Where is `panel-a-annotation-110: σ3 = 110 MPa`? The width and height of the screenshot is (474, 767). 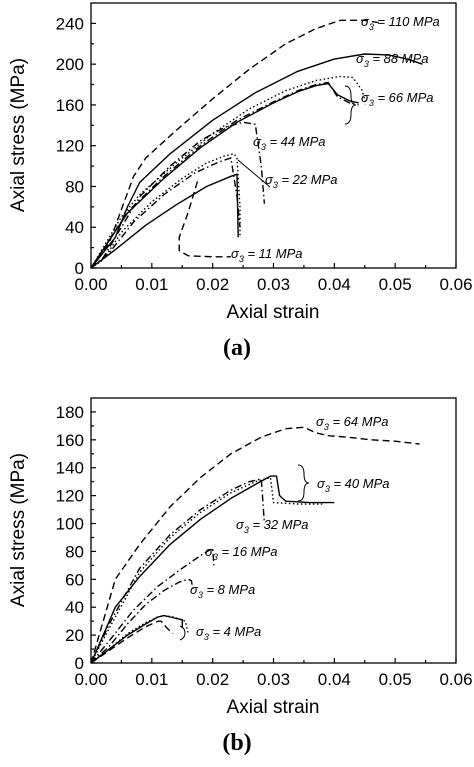
panel-a-annotation-110: σ3 = 110 MPa is located at coordinates (400, 23).